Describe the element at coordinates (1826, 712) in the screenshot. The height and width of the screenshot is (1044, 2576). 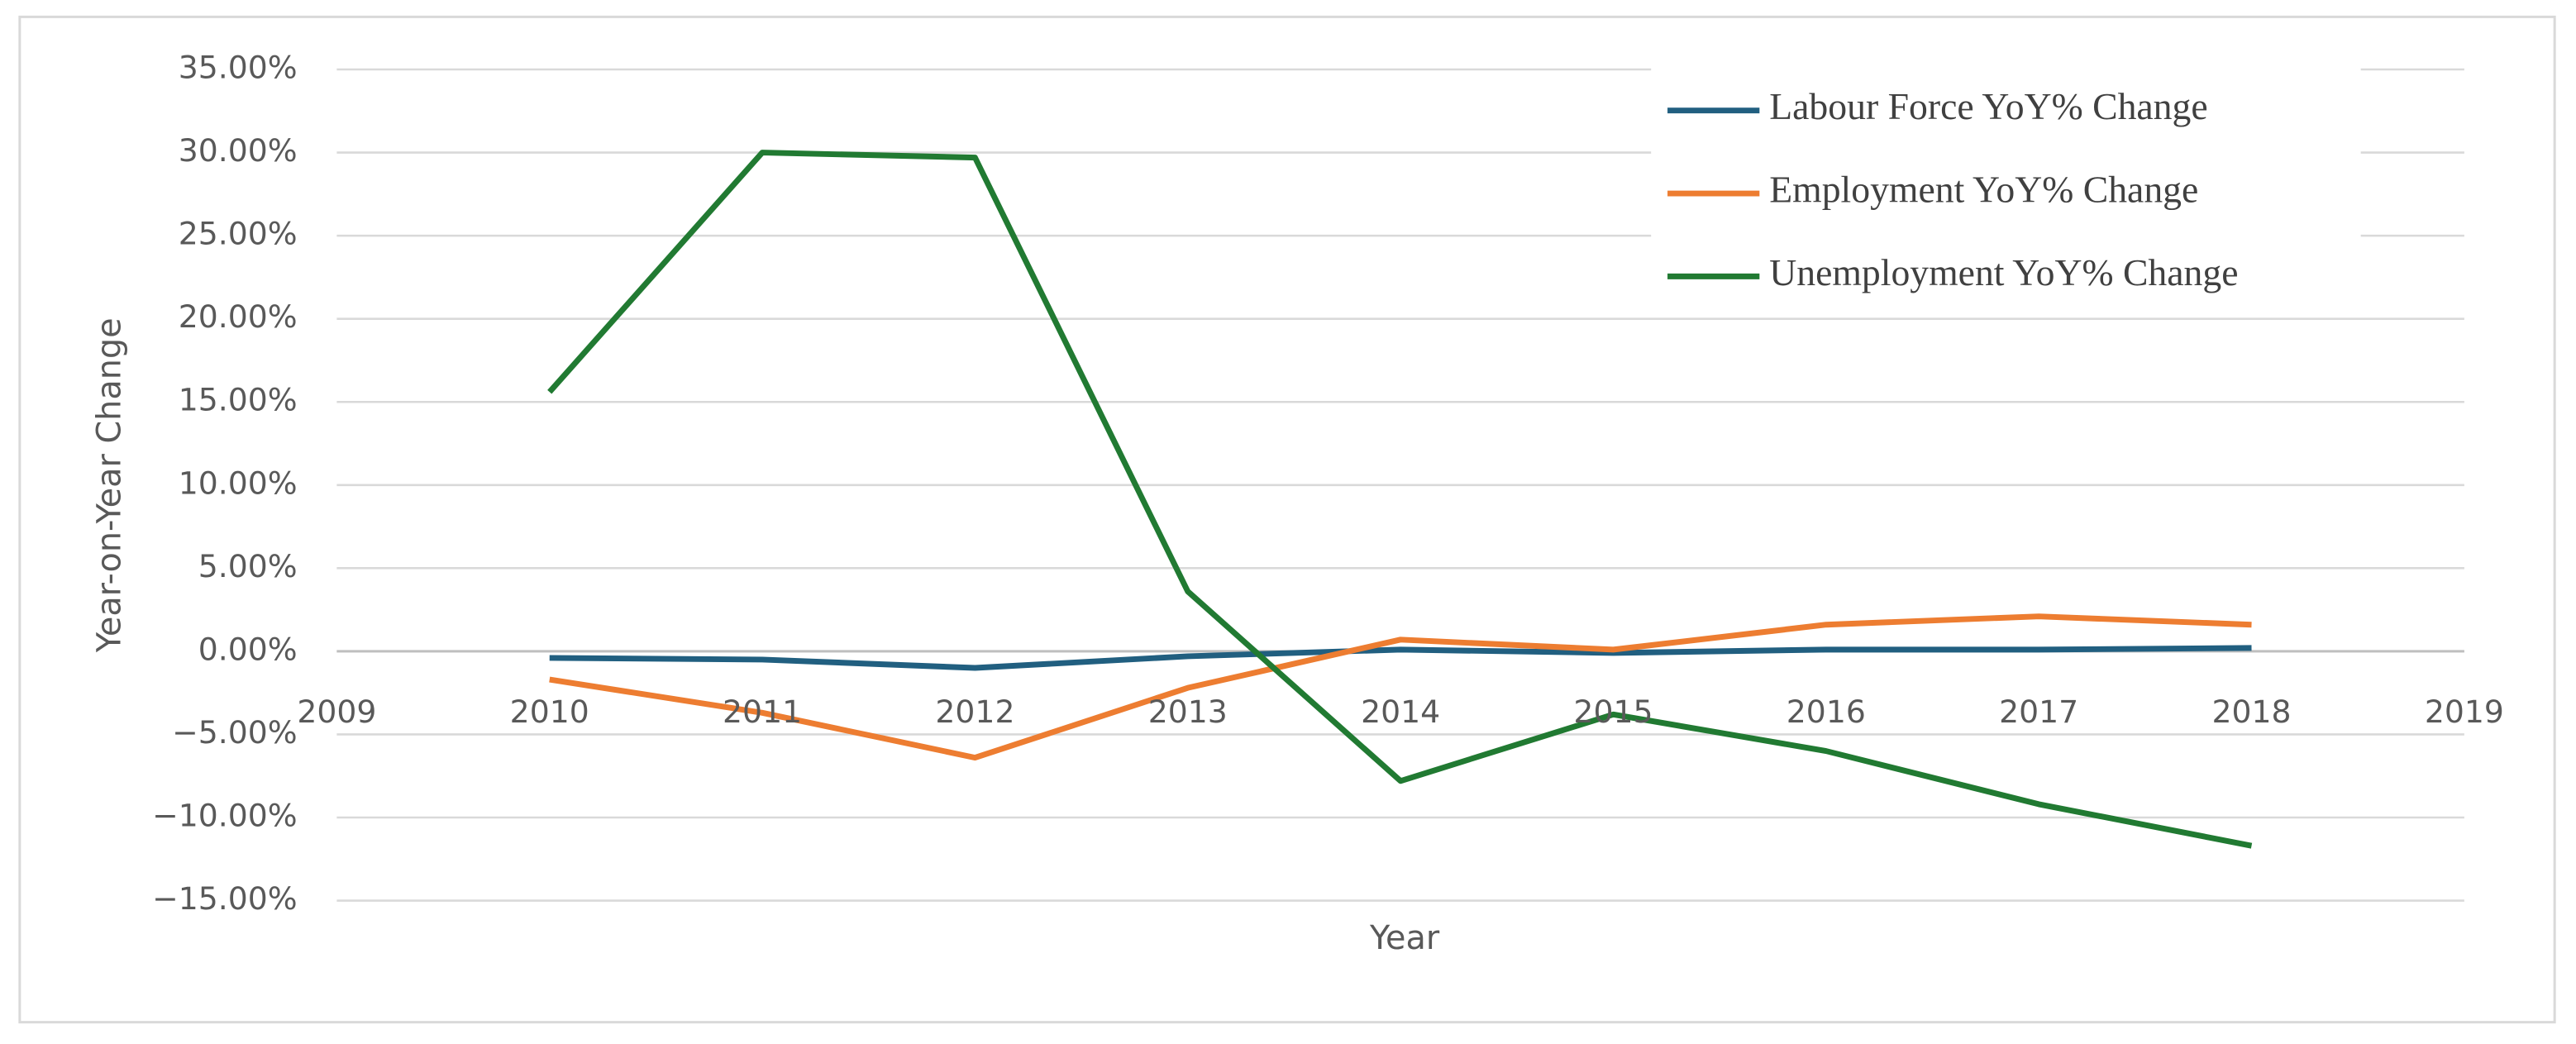
I see `x-tick-label: 2016` at that location.